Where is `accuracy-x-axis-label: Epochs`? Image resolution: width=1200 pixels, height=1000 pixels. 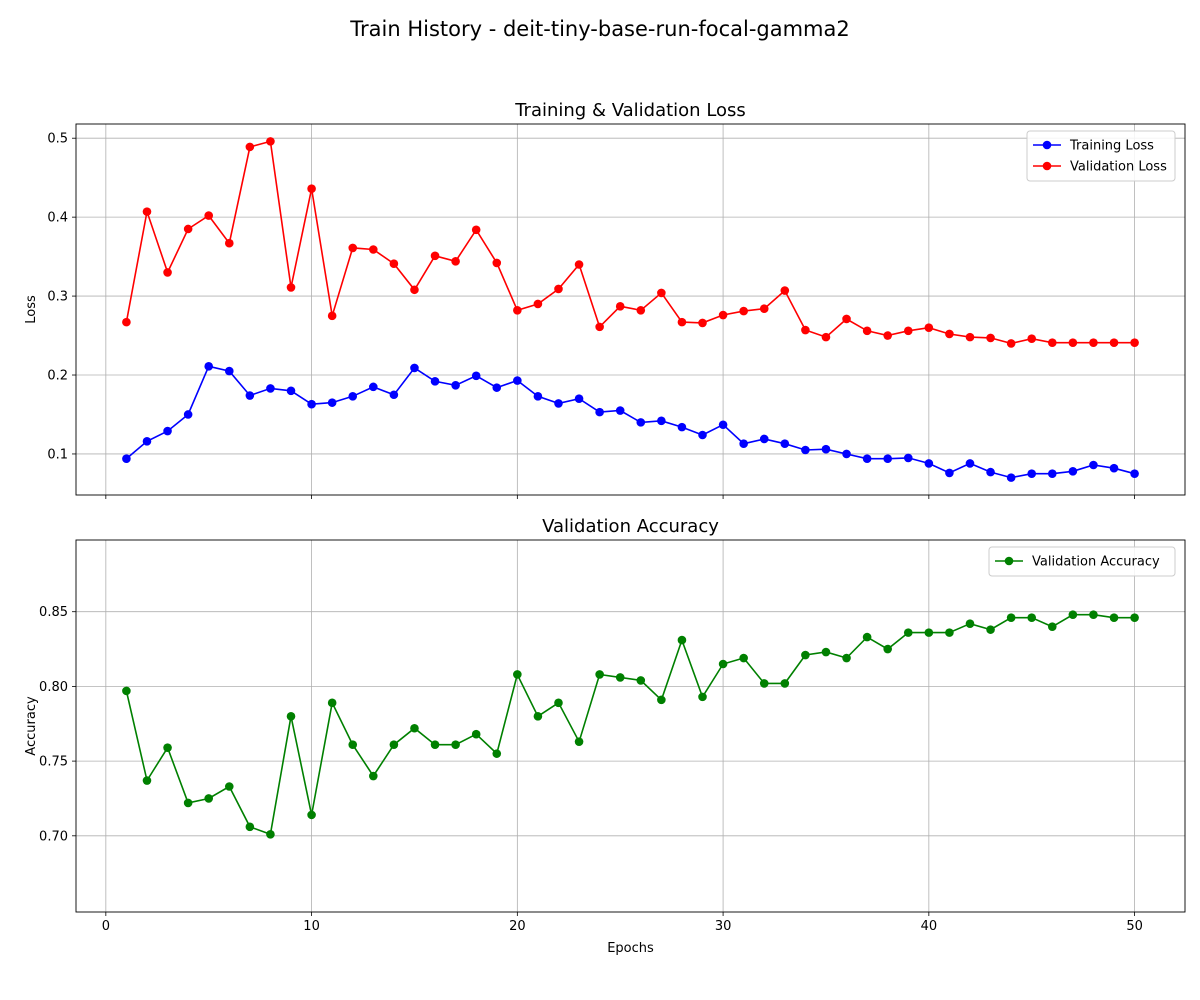
accuracy-x-axis-label: Epochs is located at coordinates (630, 948).